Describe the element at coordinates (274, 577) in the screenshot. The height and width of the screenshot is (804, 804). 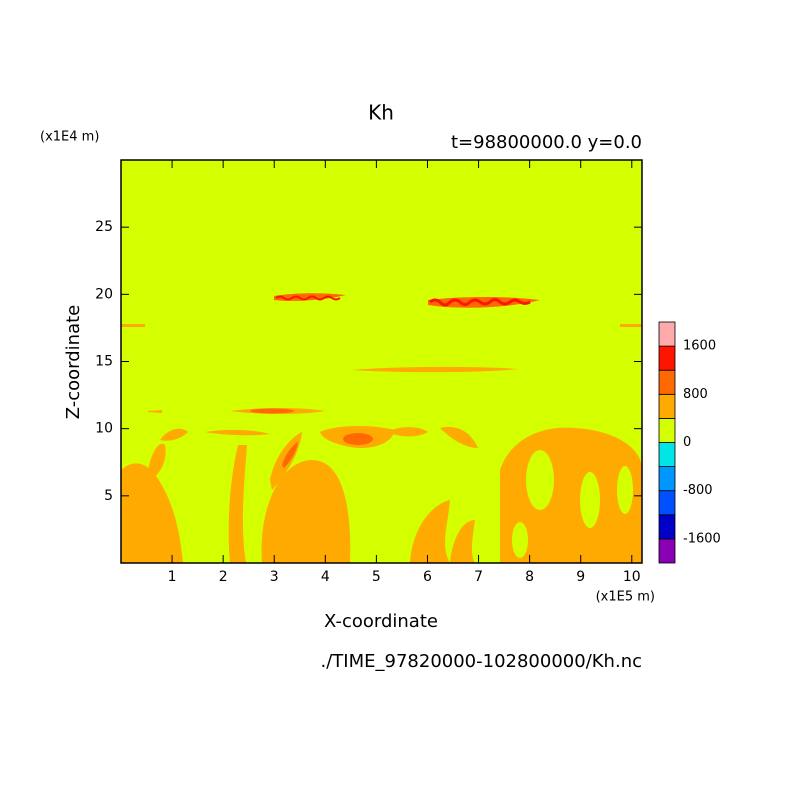
I see `x-tick-label: 3` at that location.